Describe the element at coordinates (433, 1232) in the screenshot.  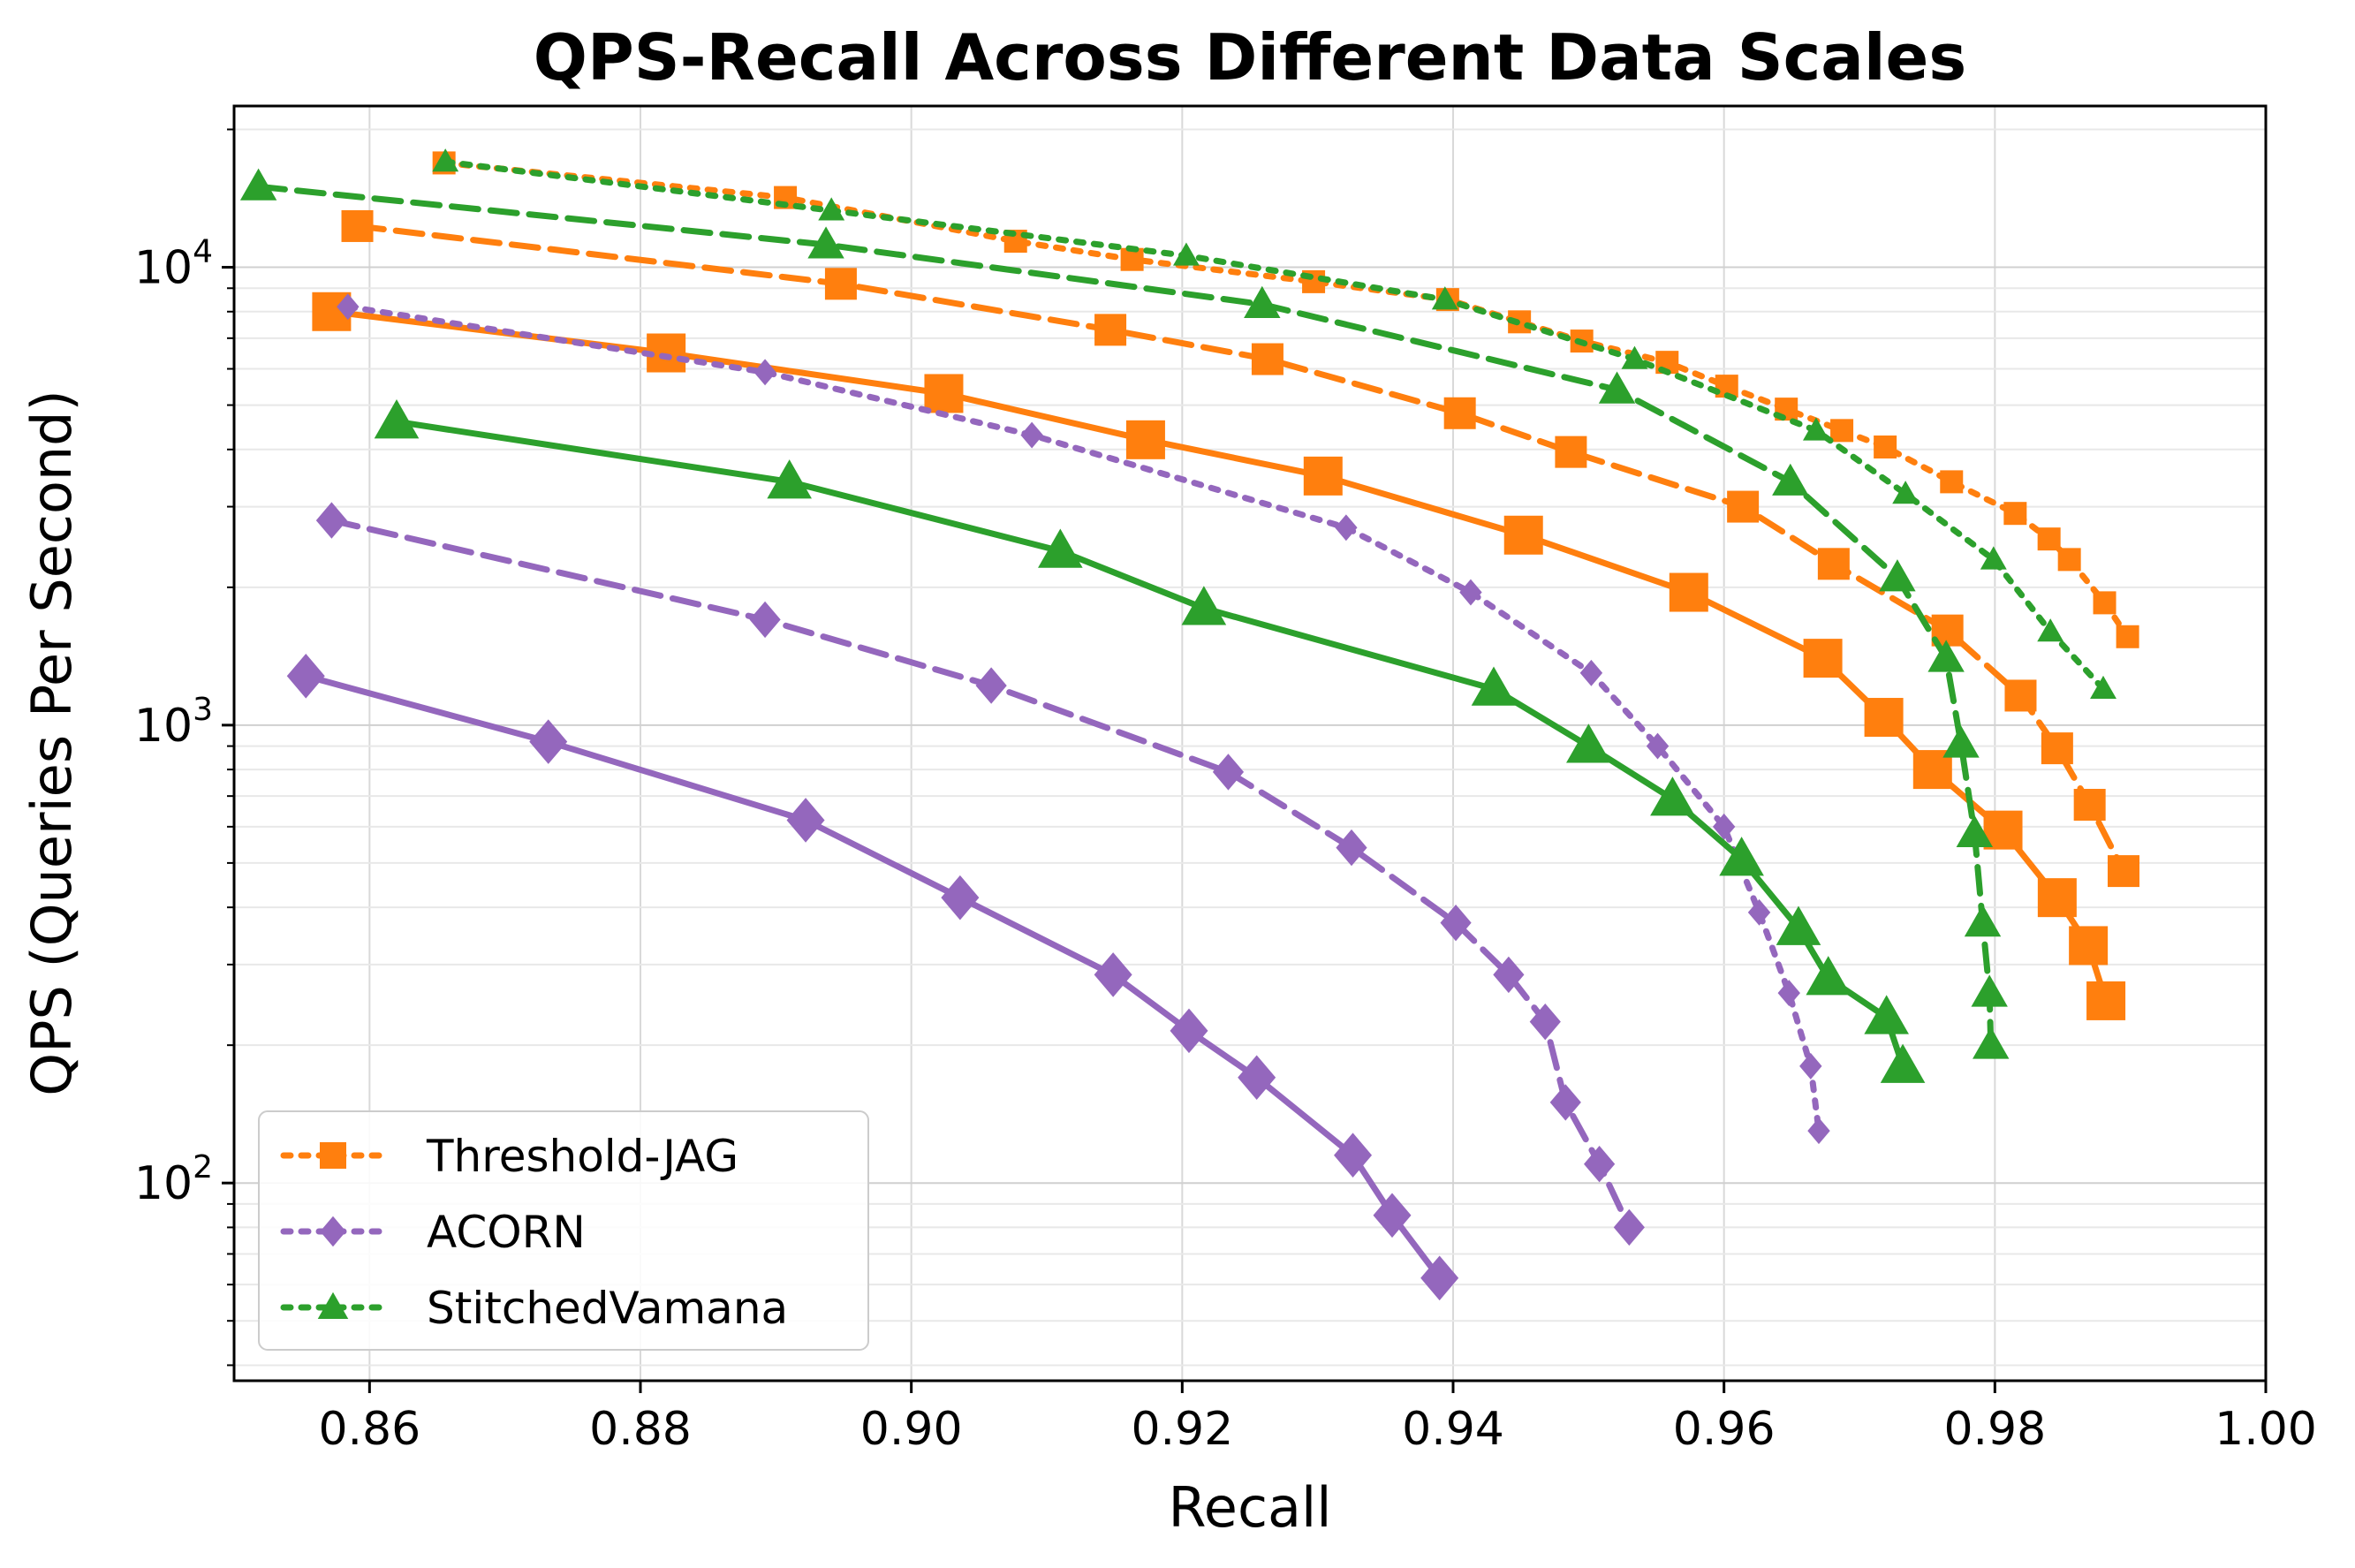
I see `legend-item-acorn: ACORN` at that location.